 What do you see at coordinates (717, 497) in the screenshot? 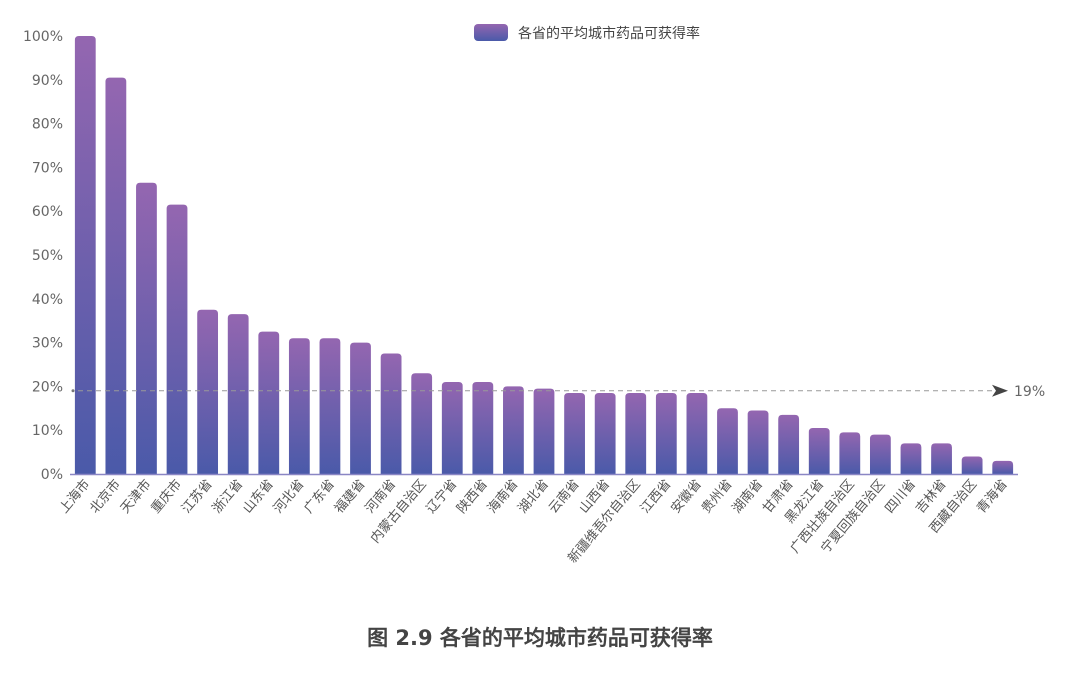
I see `x-tick-label: 贵州省` at bounding box center [717, 497].